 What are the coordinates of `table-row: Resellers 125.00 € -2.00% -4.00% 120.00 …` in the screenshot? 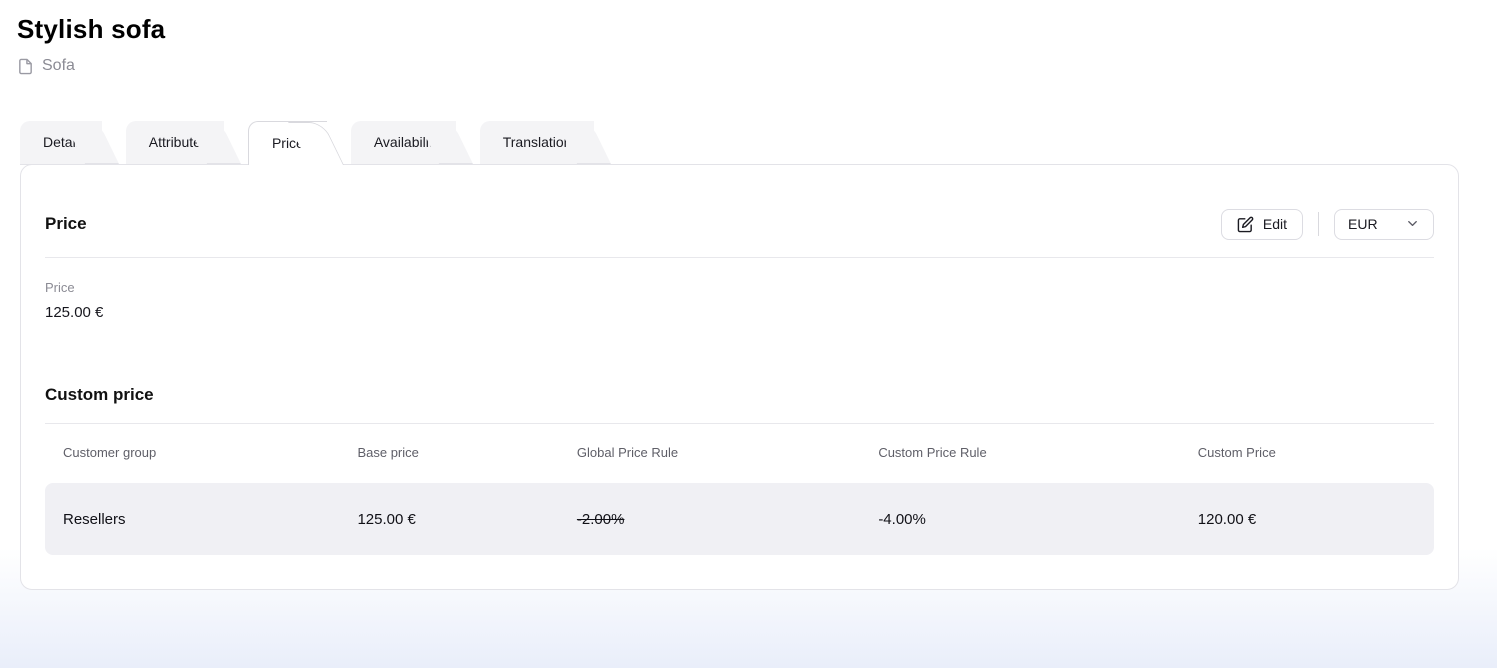 It's located at (739, 519).